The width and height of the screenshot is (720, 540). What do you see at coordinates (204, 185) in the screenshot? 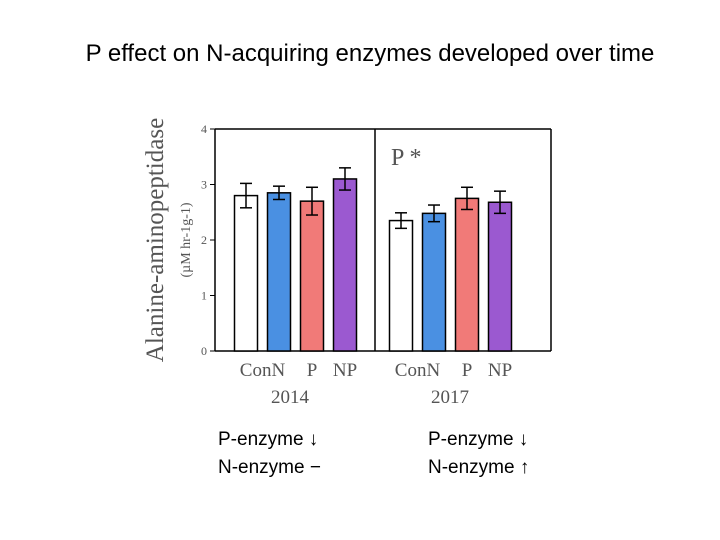
I see `y-tick-label: 3` at bounding box center [204, 185].